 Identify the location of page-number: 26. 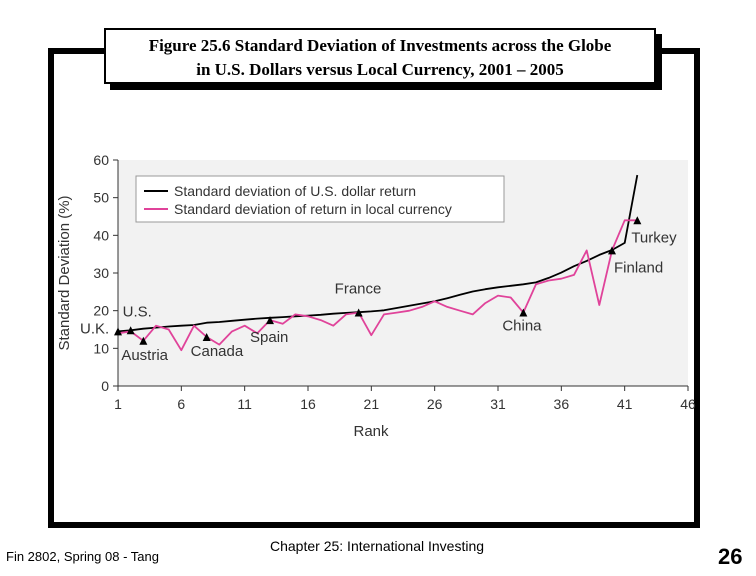
(730, 556).